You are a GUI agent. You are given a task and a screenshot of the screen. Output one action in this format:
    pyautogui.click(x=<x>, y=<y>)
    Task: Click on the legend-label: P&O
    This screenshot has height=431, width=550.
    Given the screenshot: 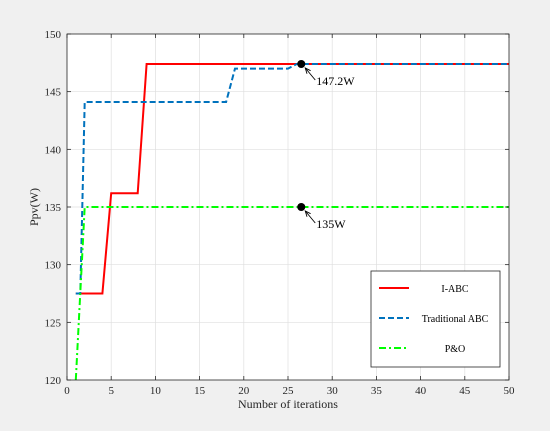 What is the action you would take?
    pyautogui.click(x=455, y=349)
    